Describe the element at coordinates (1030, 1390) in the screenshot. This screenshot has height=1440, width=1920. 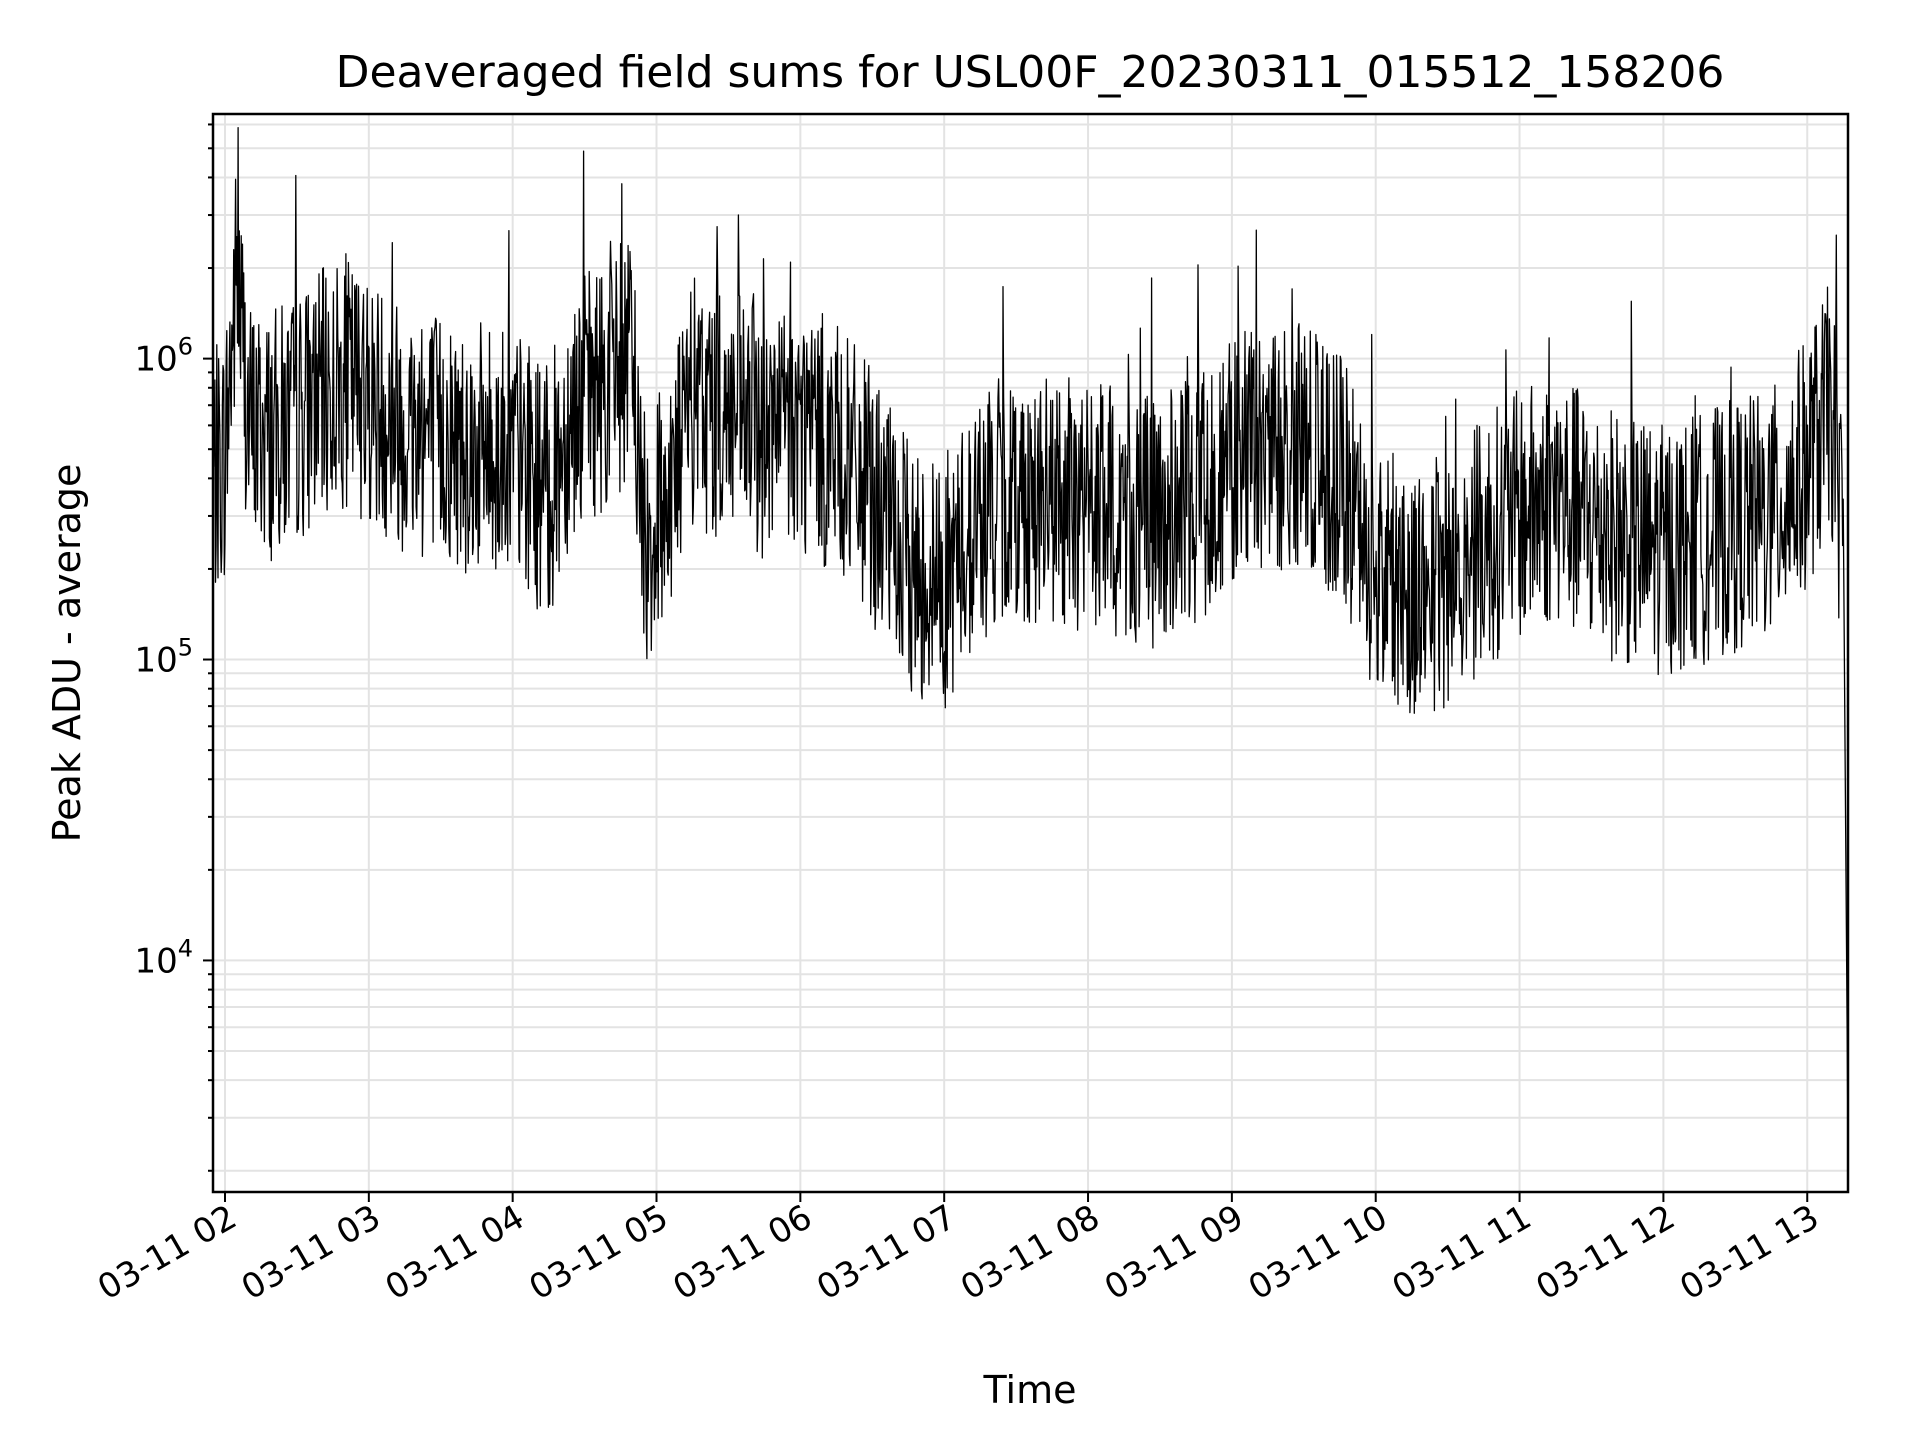
I see `x-axis-label: Time` at that location.